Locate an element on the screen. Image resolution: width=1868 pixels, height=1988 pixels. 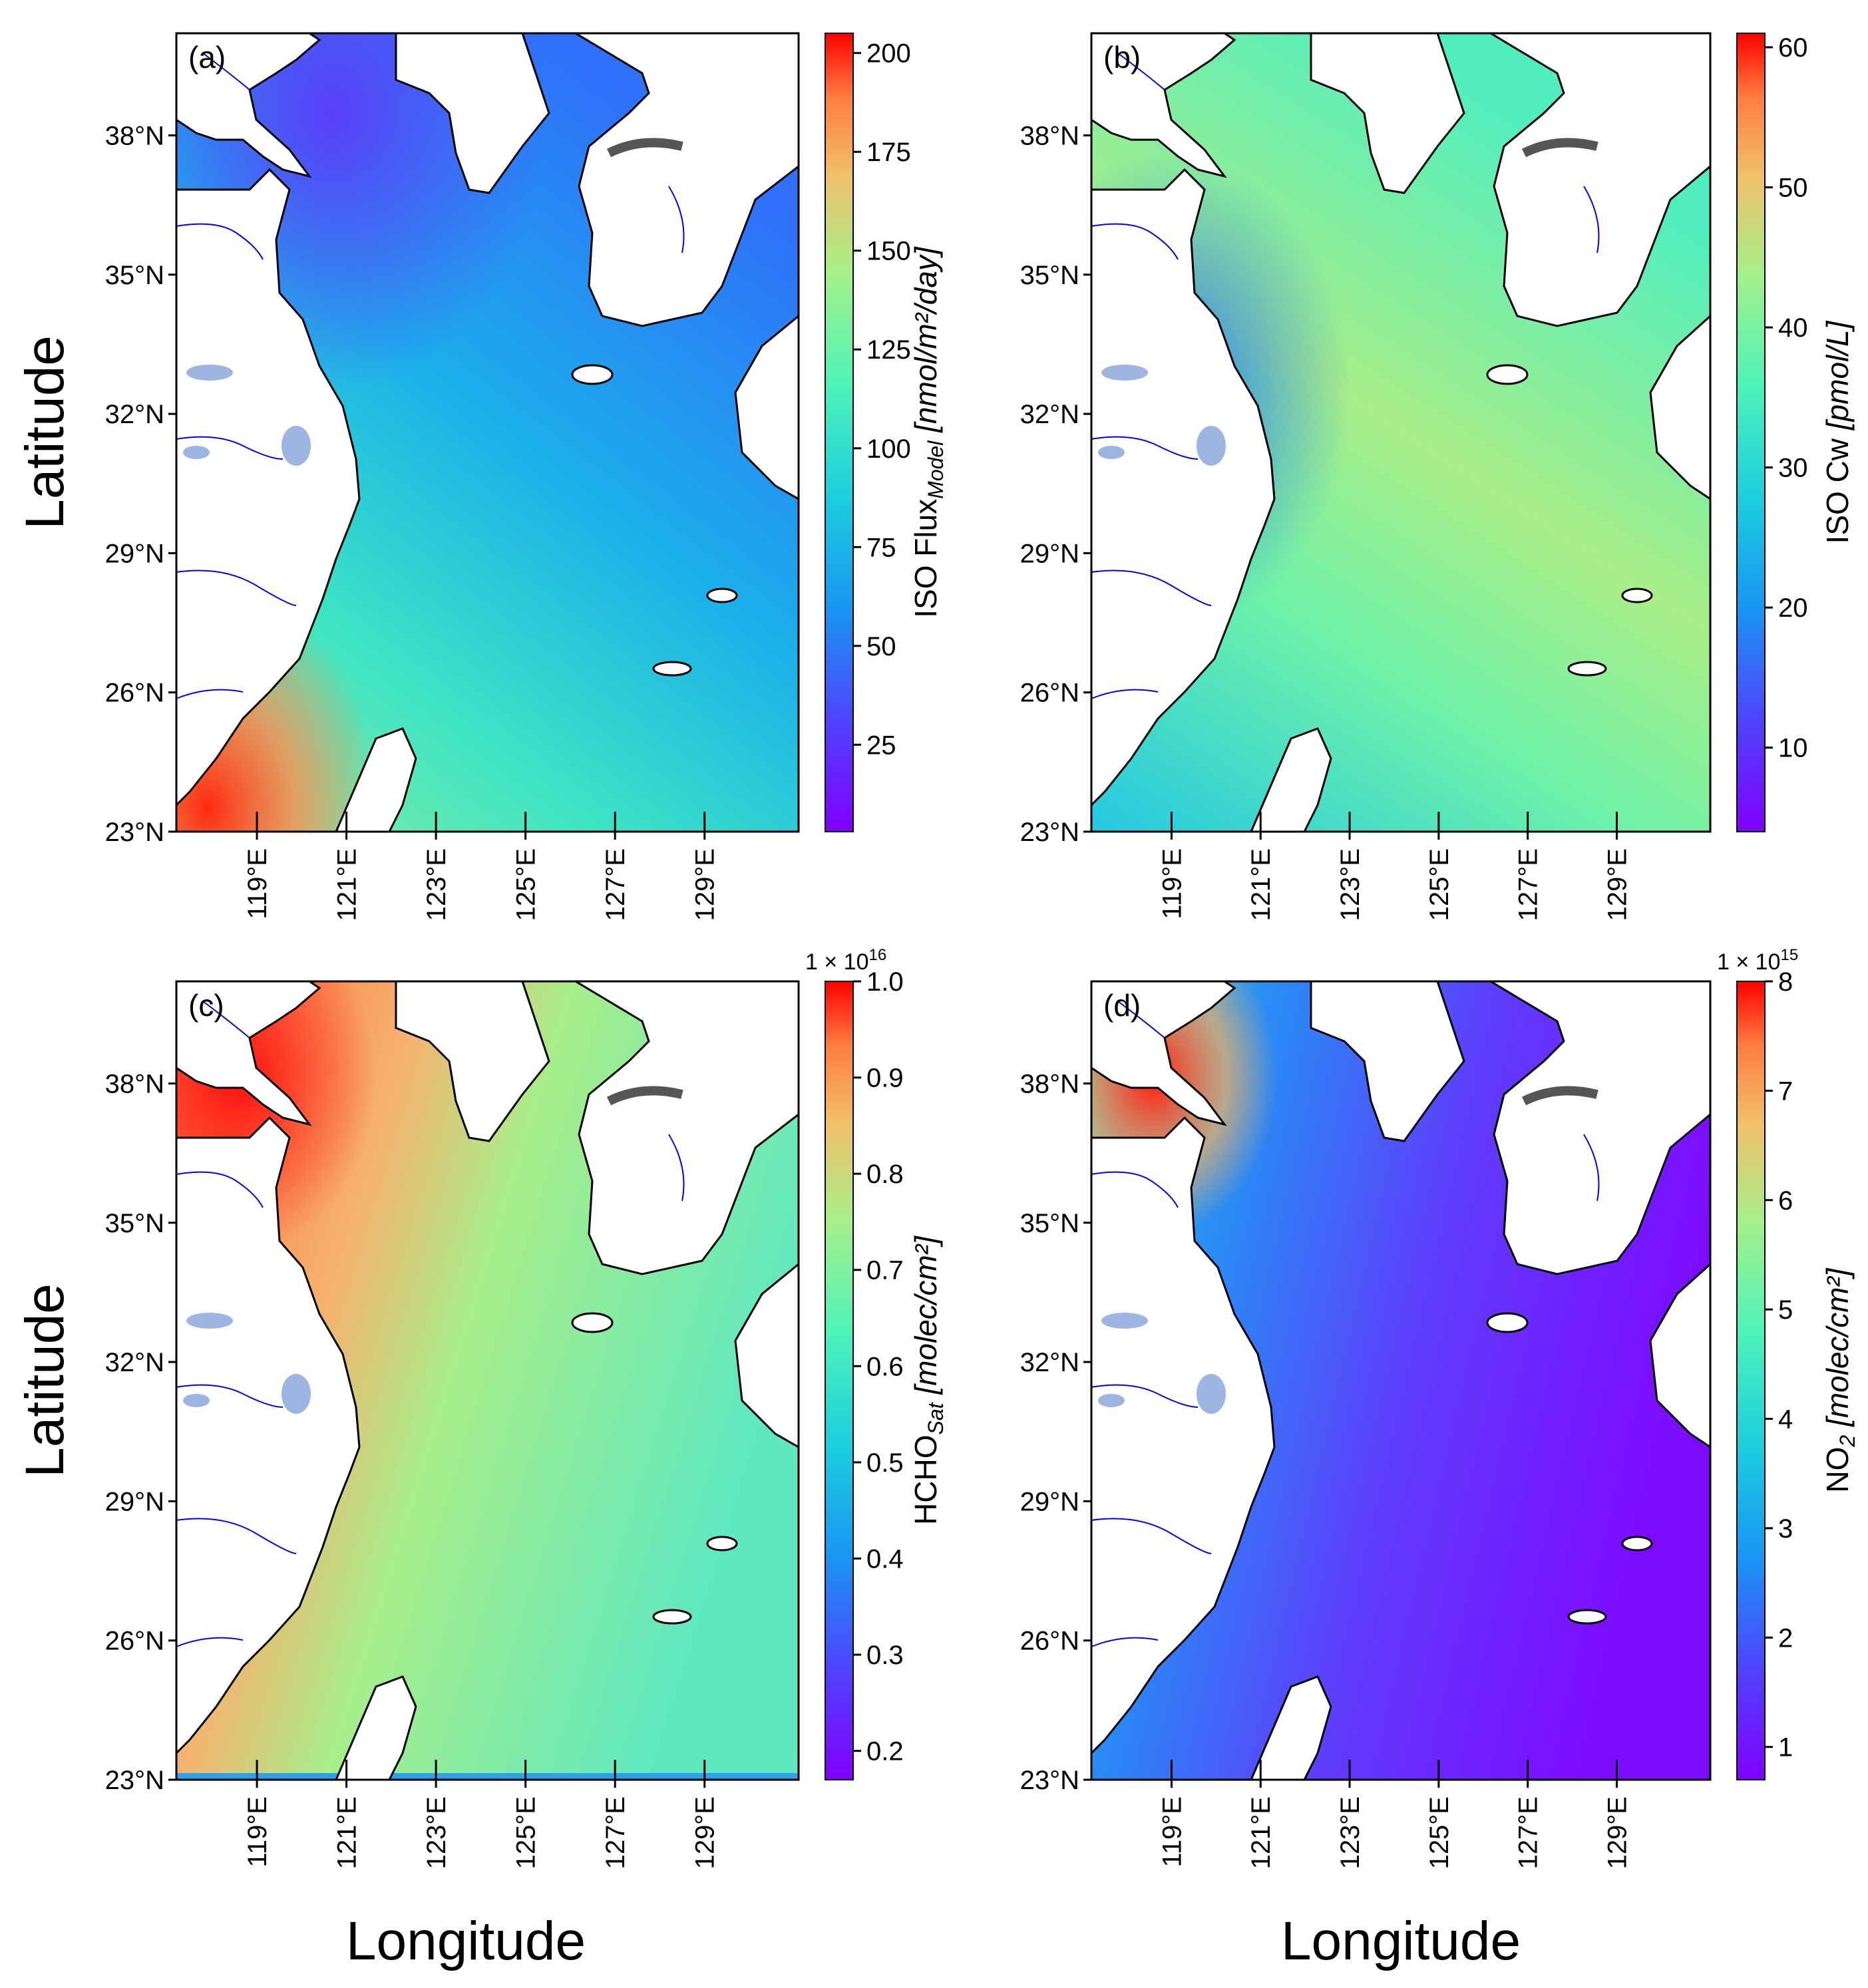
panel-a: (a) is located at coordinates (487, 432).